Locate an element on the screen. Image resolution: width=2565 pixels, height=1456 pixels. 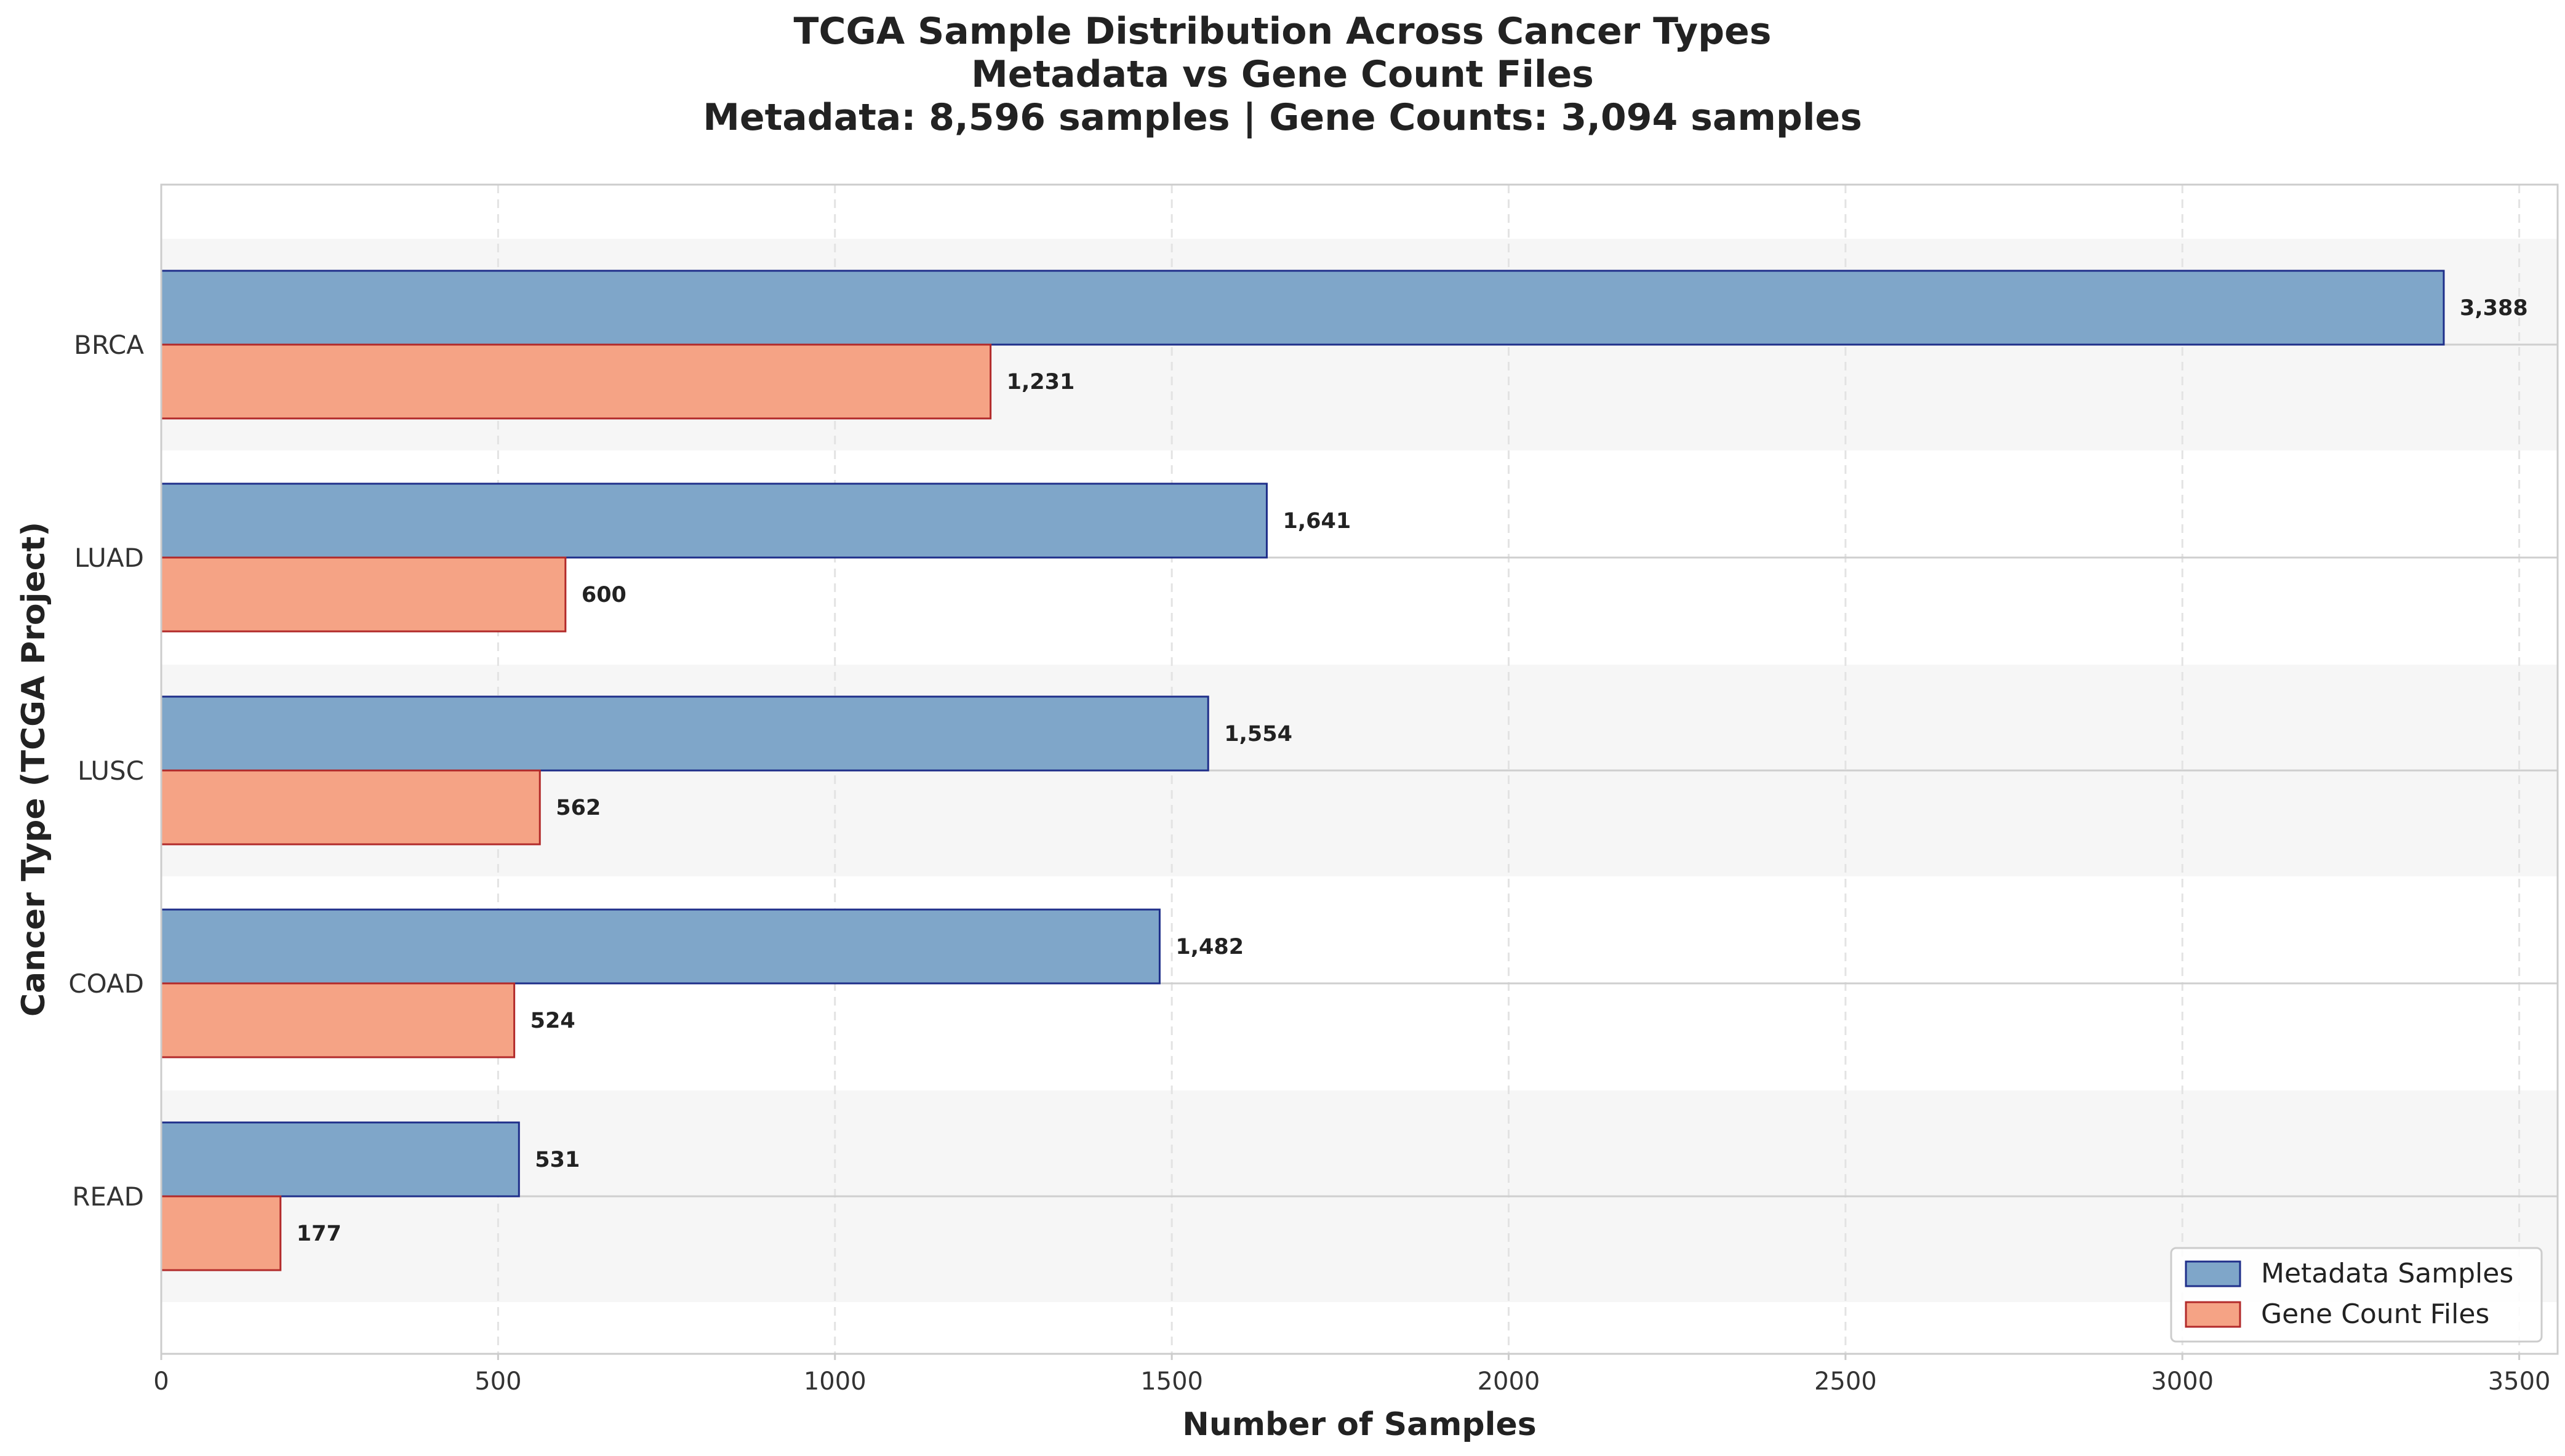
x-tick-label-2000: 2000 is located at coordinates (1509, 1381).